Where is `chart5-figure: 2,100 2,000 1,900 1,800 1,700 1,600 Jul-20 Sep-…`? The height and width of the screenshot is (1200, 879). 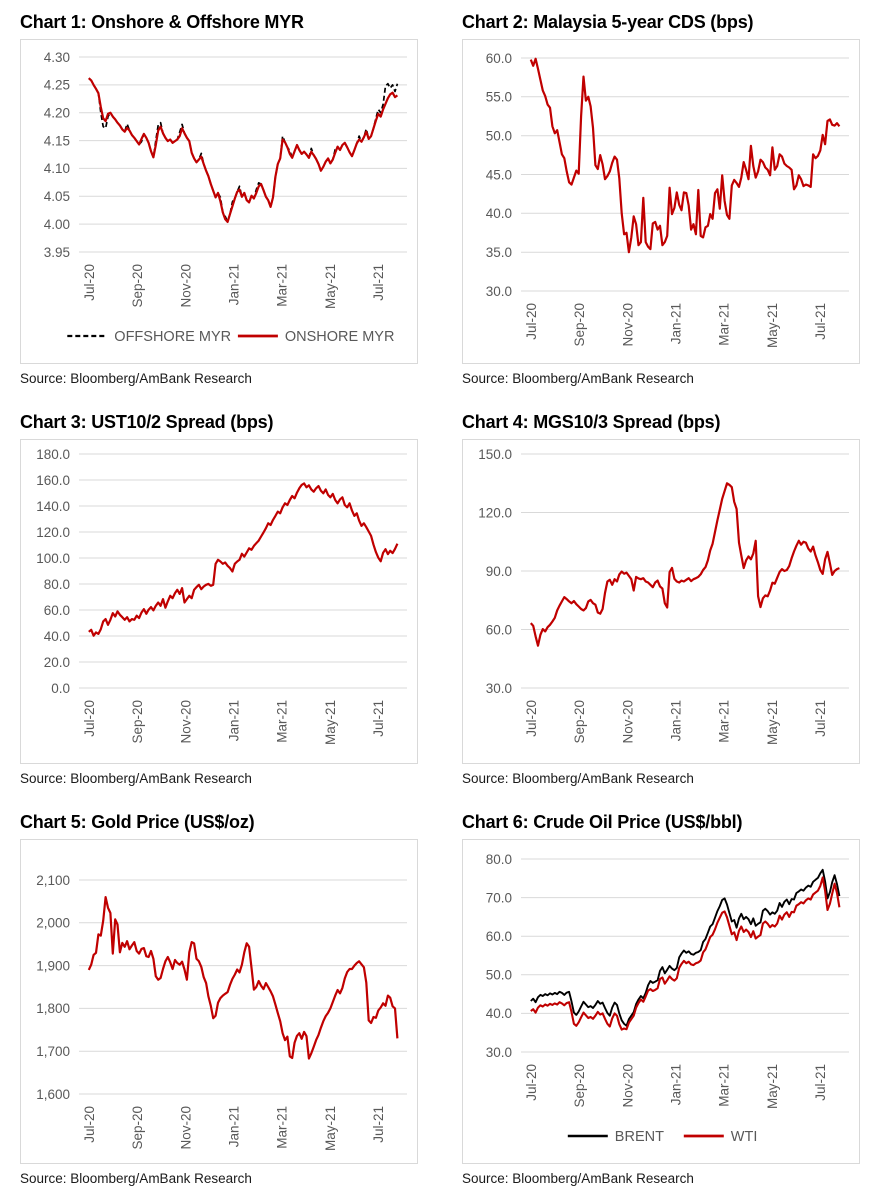
chart5-figure: 2,100 2,000 1,900 1,800 1,700 1,600 Jul-20 Sep-… is located at coordinates (221, 1012).